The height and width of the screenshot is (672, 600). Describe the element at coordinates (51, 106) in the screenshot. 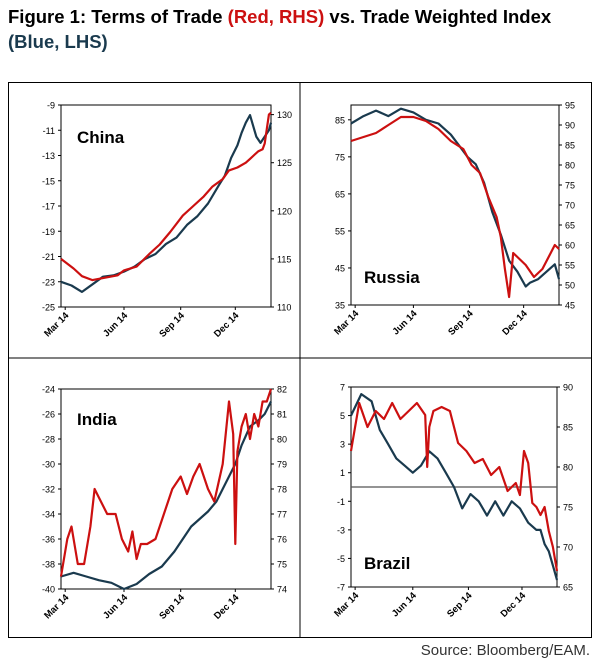

I see `left-axis-tick-label: -9` at that location.